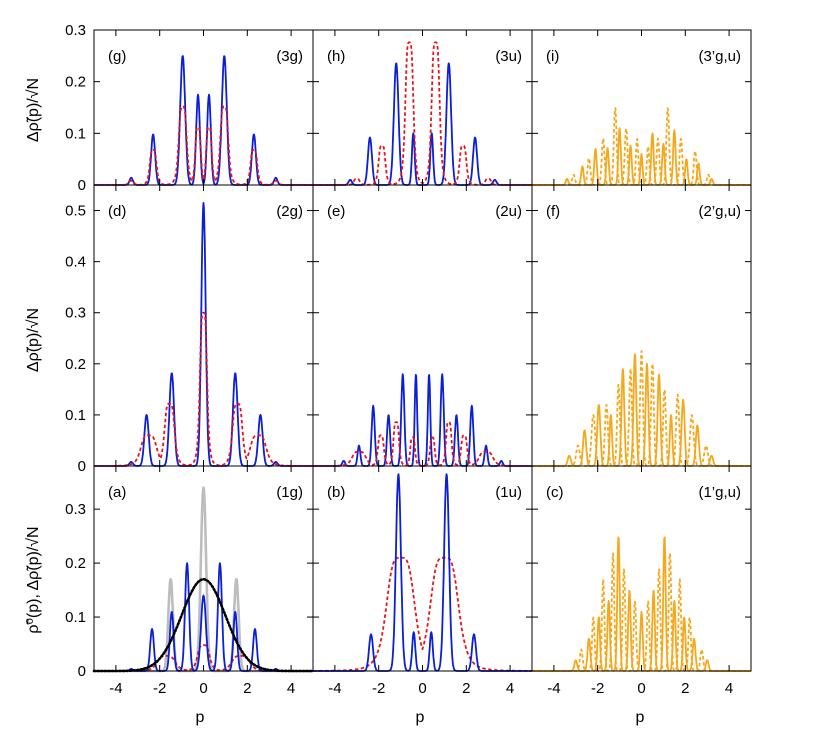 This screenshot has width=822, height=729. What do you see at coordinates (719, 492) in the screenshot?
I see `panel-label-c: (1’g,u)` at bounding box center [719, 492].